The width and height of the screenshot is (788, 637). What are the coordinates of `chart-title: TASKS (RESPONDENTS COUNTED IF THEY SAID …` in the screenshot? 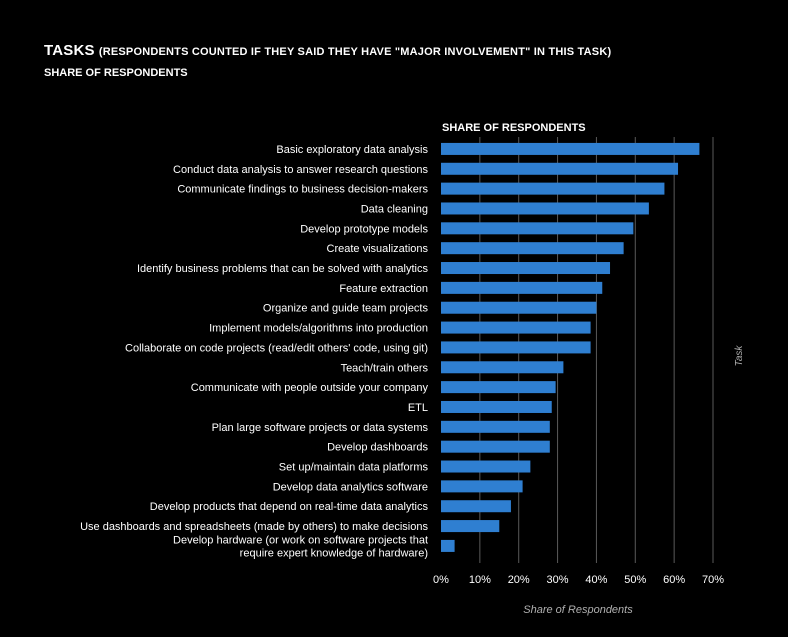 It's located at (327, 50).